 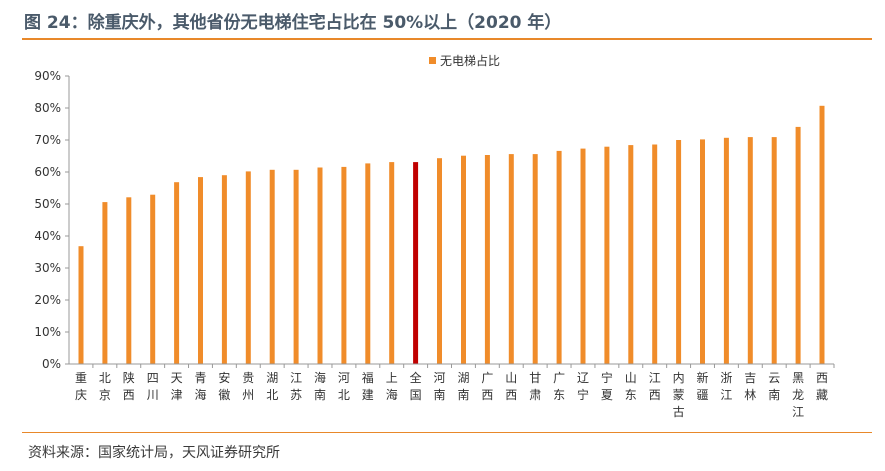 I want to click on x-tick-label: 四川, so click(x=153, y=386).